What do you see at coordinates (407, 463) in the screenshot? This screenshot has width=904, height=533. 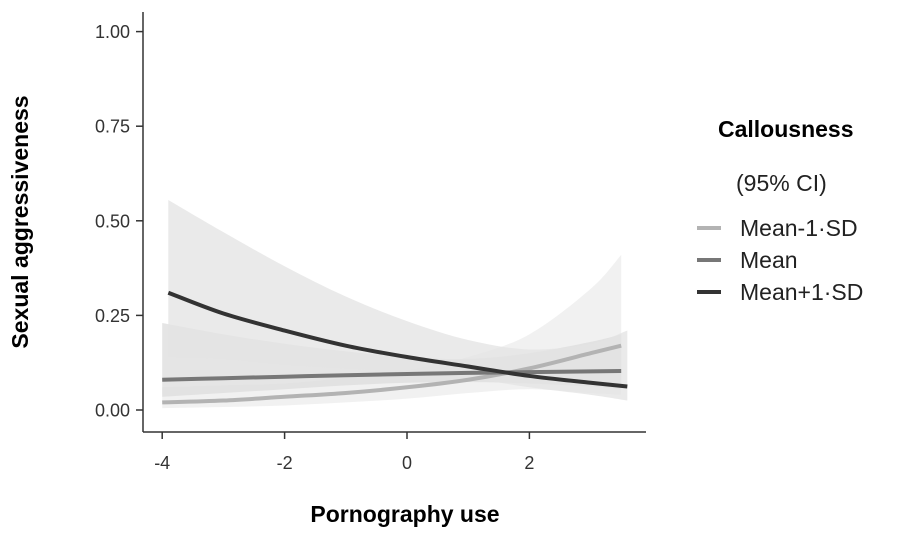 I see `x-tick-label: 0` at bounding box center [407, 463].